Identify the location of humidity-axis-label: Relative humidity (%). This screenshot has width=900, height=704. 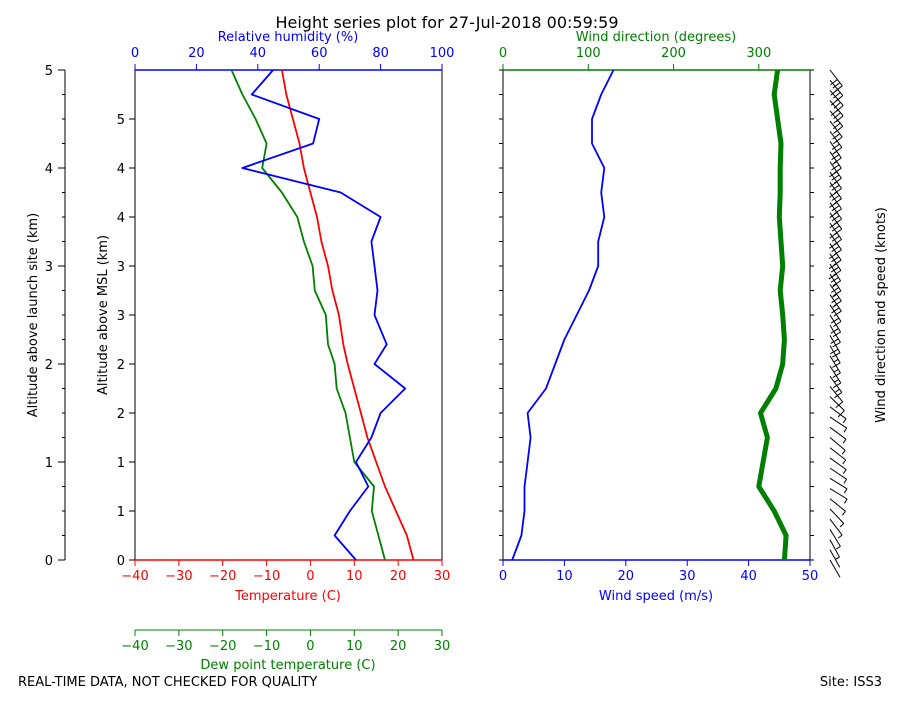
(288, 37).